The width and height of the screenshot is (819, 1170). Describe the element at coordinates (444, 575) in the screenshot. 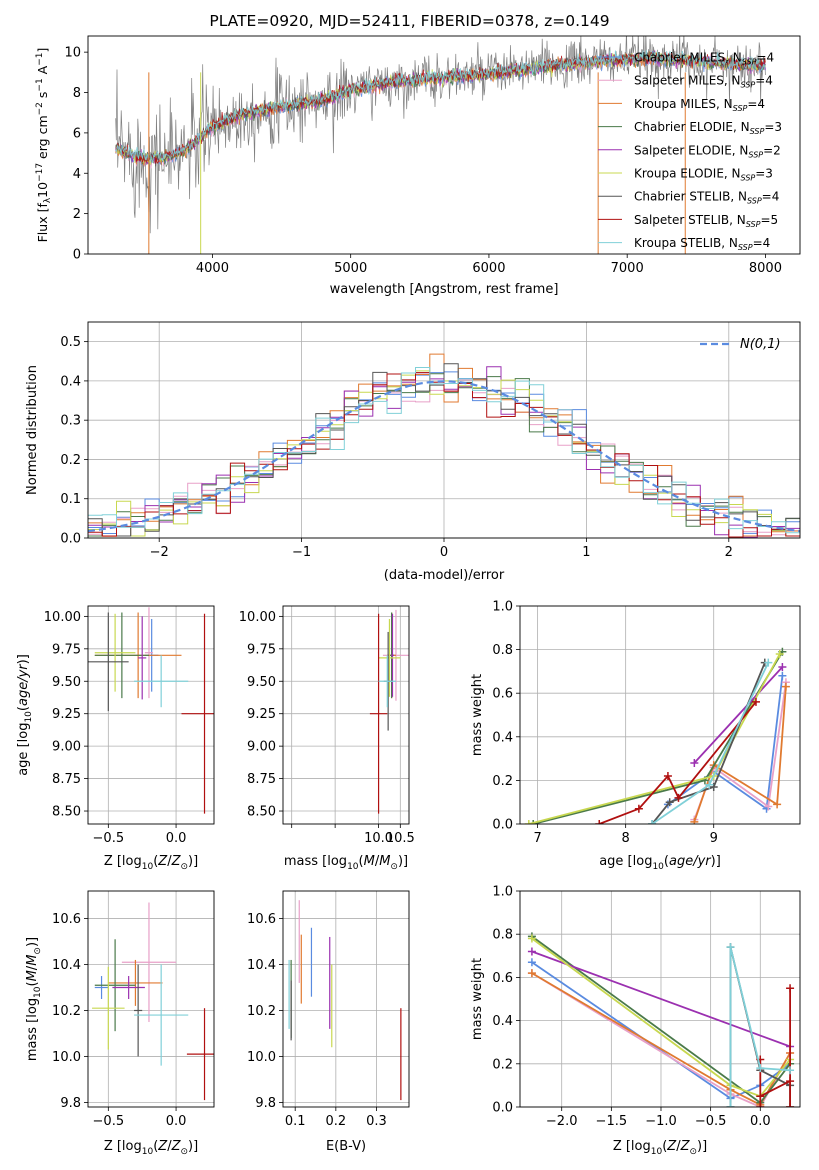

I see `x-axis-label: (data-model)/error` at that location.